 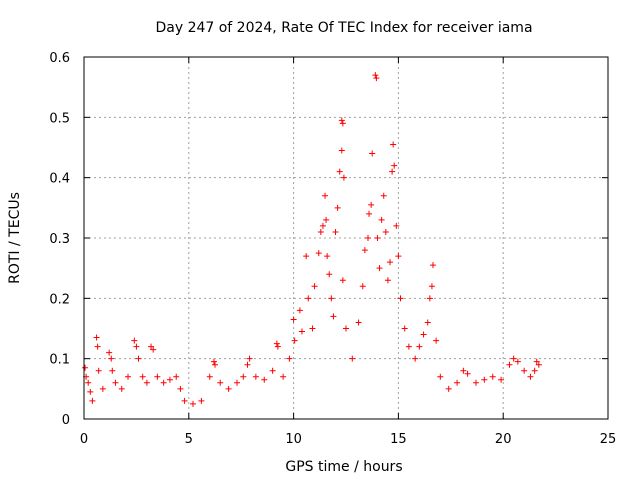 What do you see at coordinates (59, 179) in the screenshot?
I see `y-tick-label: 0.4` at bounding box center [59, 179].